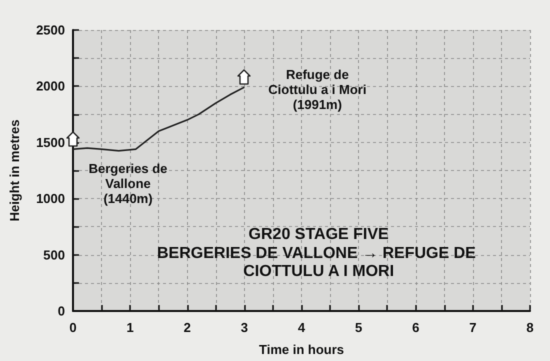  I want to click on y-tick-label: 0, so click(61, 311).